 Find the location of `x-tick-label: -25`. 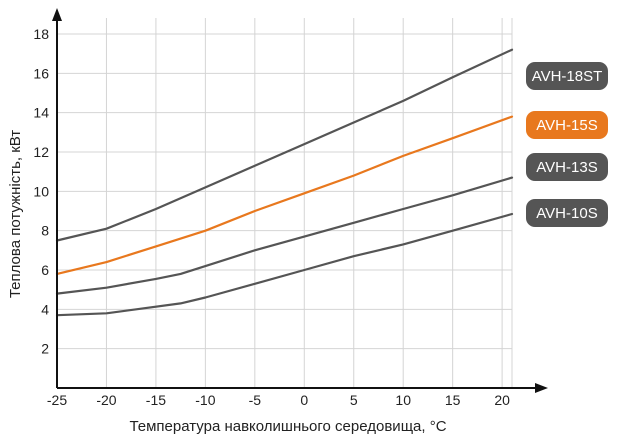

x-tick-label: -25 is located at coordinates (57, 400).